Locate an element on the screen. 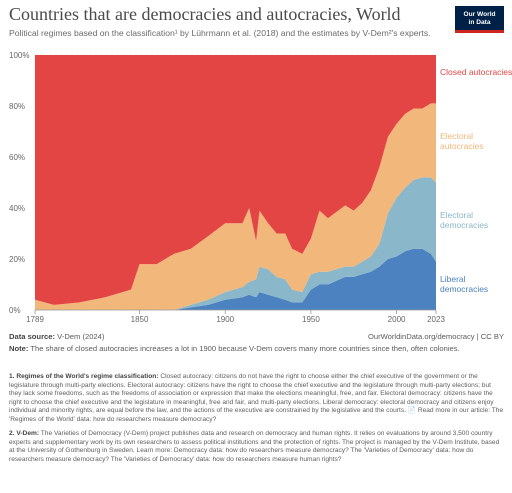  source-value: V-Dem (2024) is located at coordinates (81, 336).